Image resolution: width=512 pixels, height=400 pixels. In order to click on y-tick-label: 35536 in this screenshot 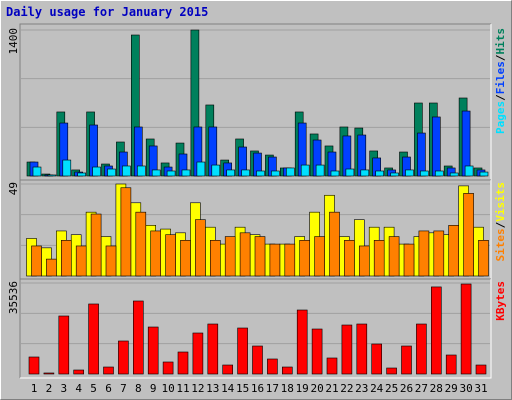, I will do `click(13, 297)`.